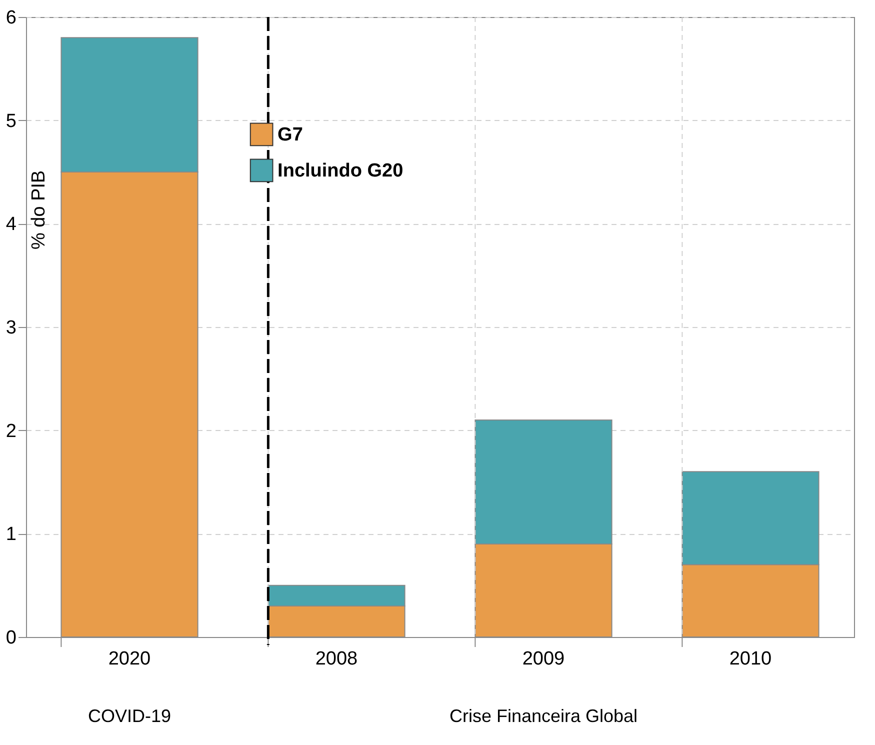 This screenshot has height=745, width=875. What do you see at coordinates (11, 328) in the screenshot?
I see `y-tick-label: 3` at bounding box center [11, 328].